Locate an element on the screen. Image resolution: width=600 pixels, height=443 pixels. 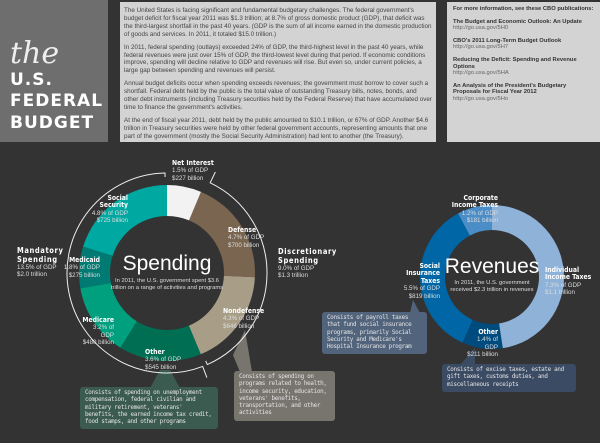
label-other-spending: Other 3.6% of GDP $545 billion is located at coordinates (163, 359).